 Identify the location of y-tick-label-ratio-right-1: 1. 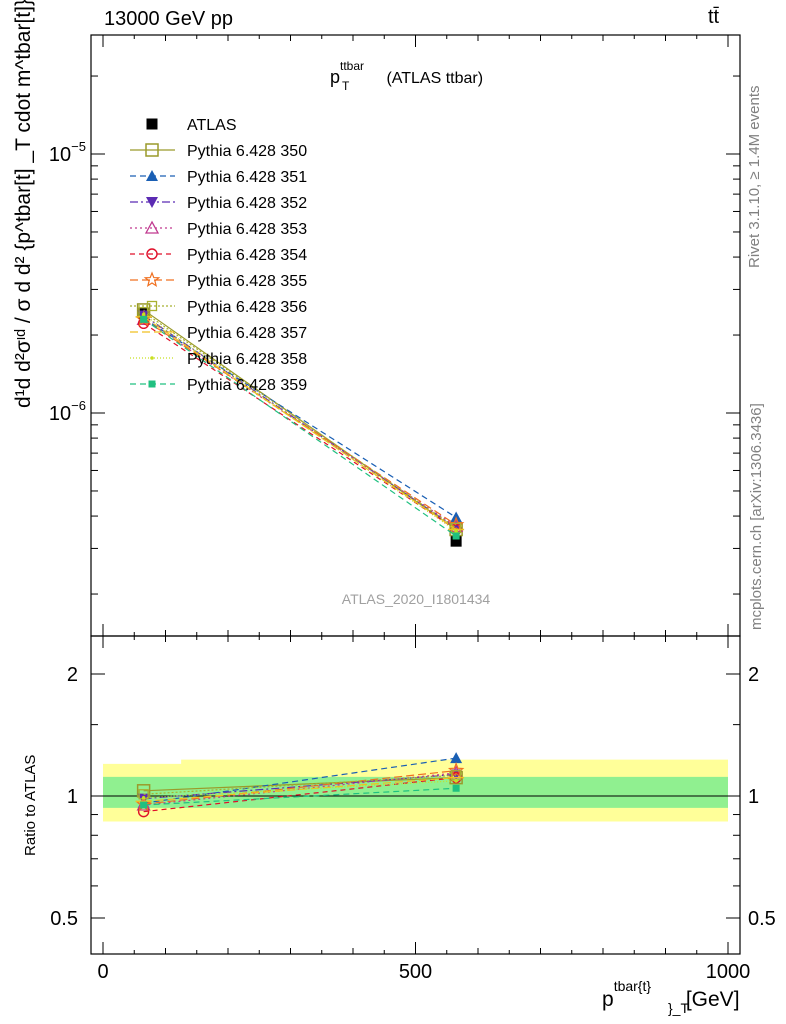
(753, 797).